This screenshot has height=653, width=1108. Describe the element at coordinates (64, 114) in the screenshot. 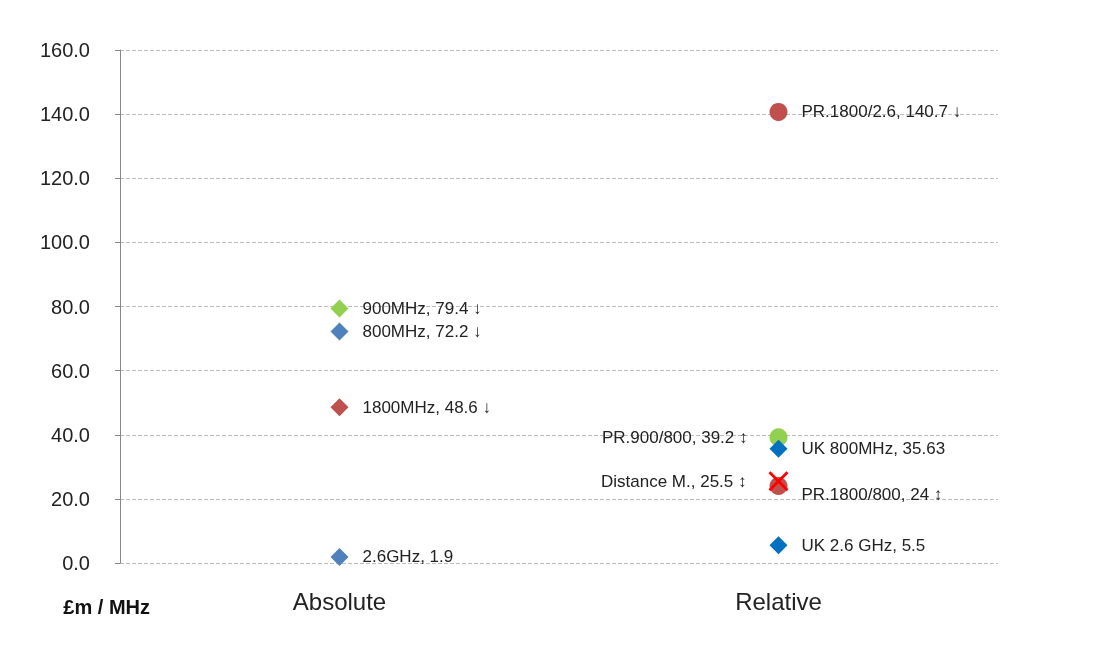

I see `y-tick-label: 140.0` at that location.